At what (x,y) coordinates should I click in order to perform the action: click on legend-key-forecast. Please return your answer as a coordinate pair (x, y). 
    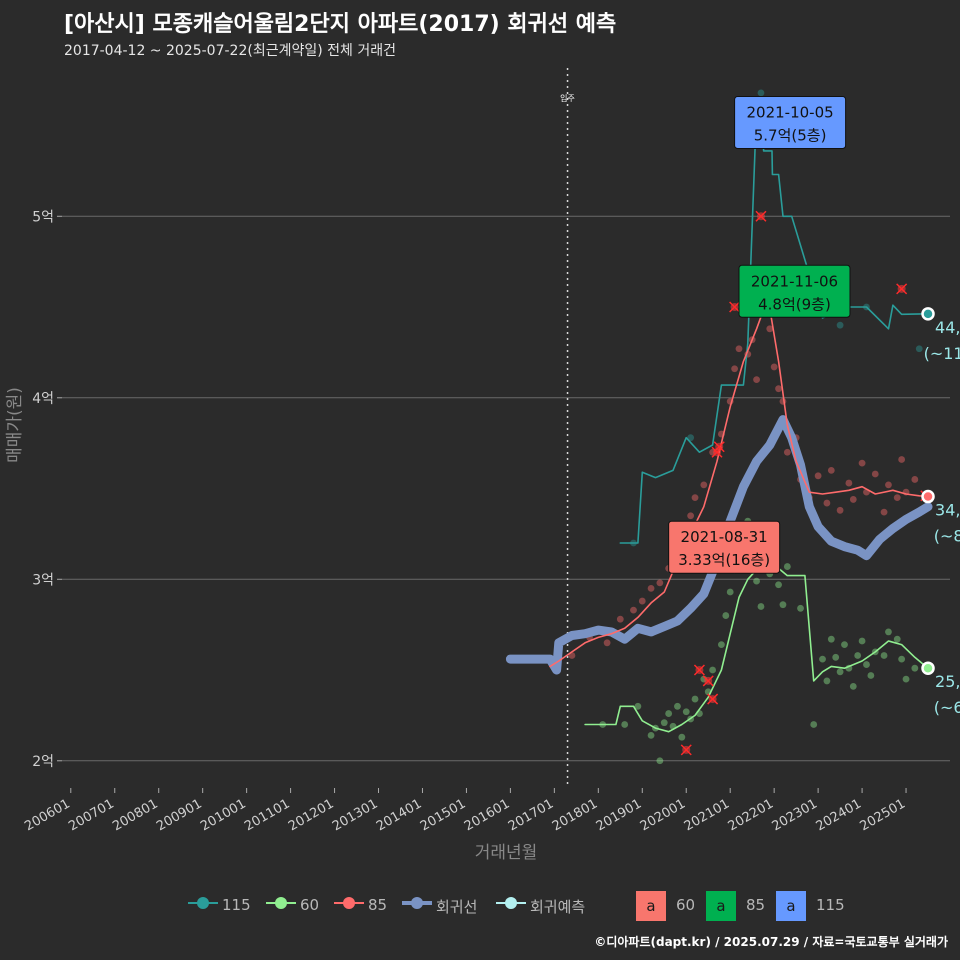
    Looking at the image, I should click on (511, 903).